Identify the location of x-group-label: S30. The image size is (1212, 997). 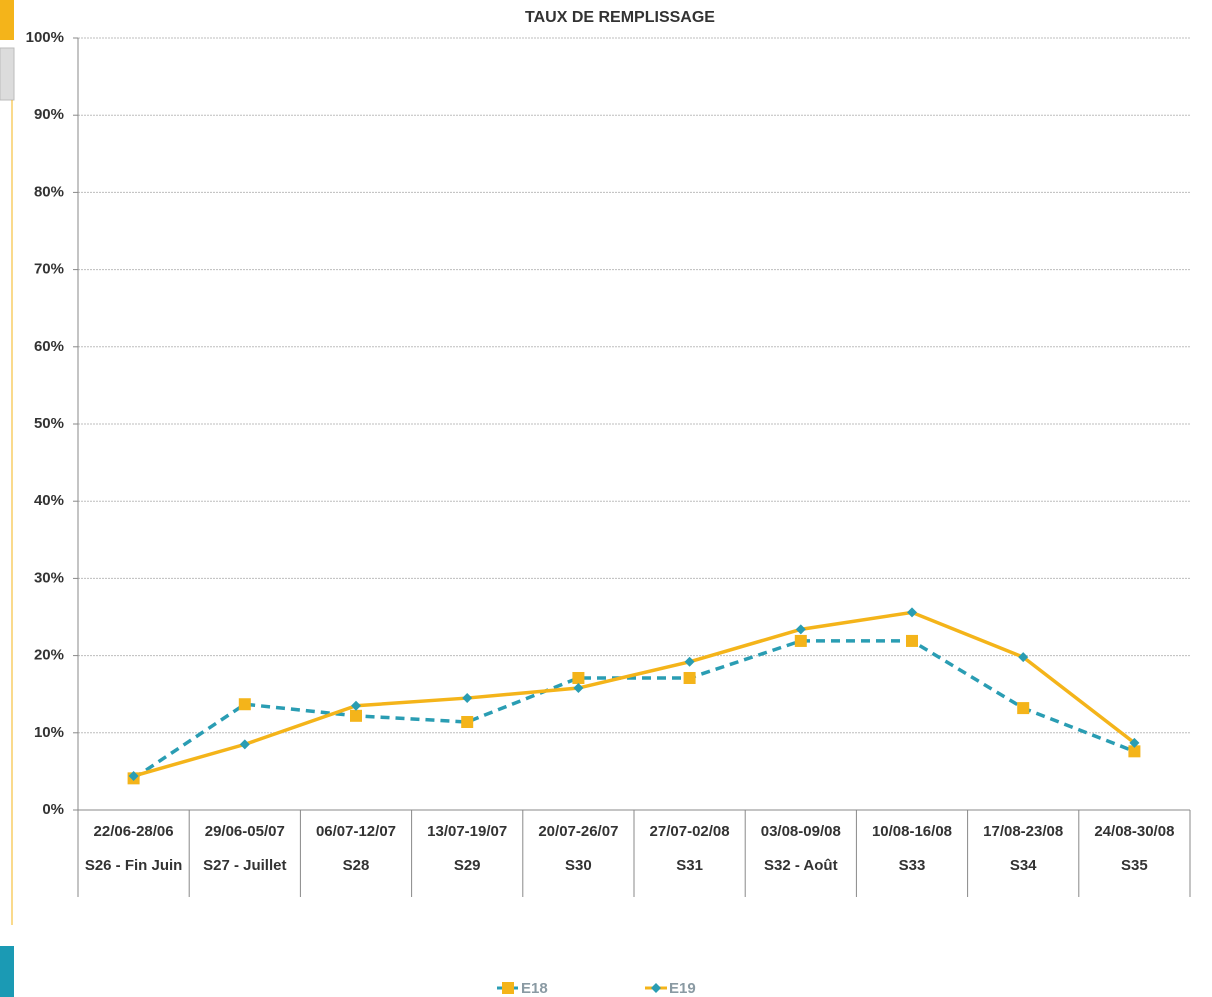
(578, 865).